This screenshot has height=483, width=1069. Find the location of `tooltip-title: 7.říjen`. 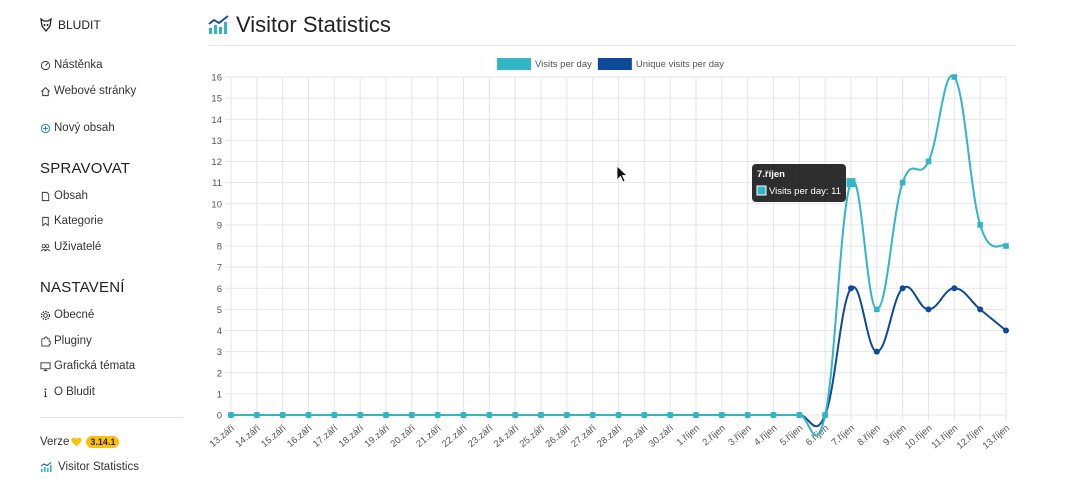

tooltip-title: 7.říjen is located at coordinates (771, 174).